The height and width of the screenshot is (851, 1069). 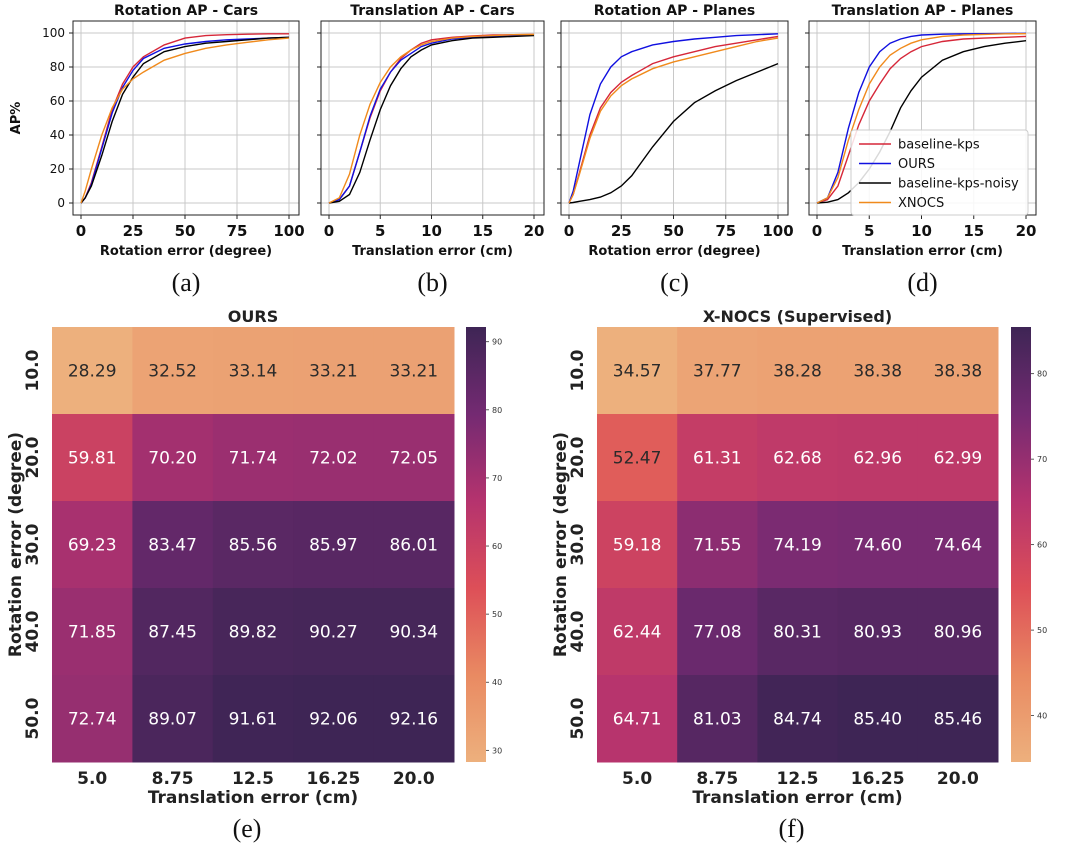 I want to click on y-axis-label: Rotation error (degree), so click(x=561, y=544).